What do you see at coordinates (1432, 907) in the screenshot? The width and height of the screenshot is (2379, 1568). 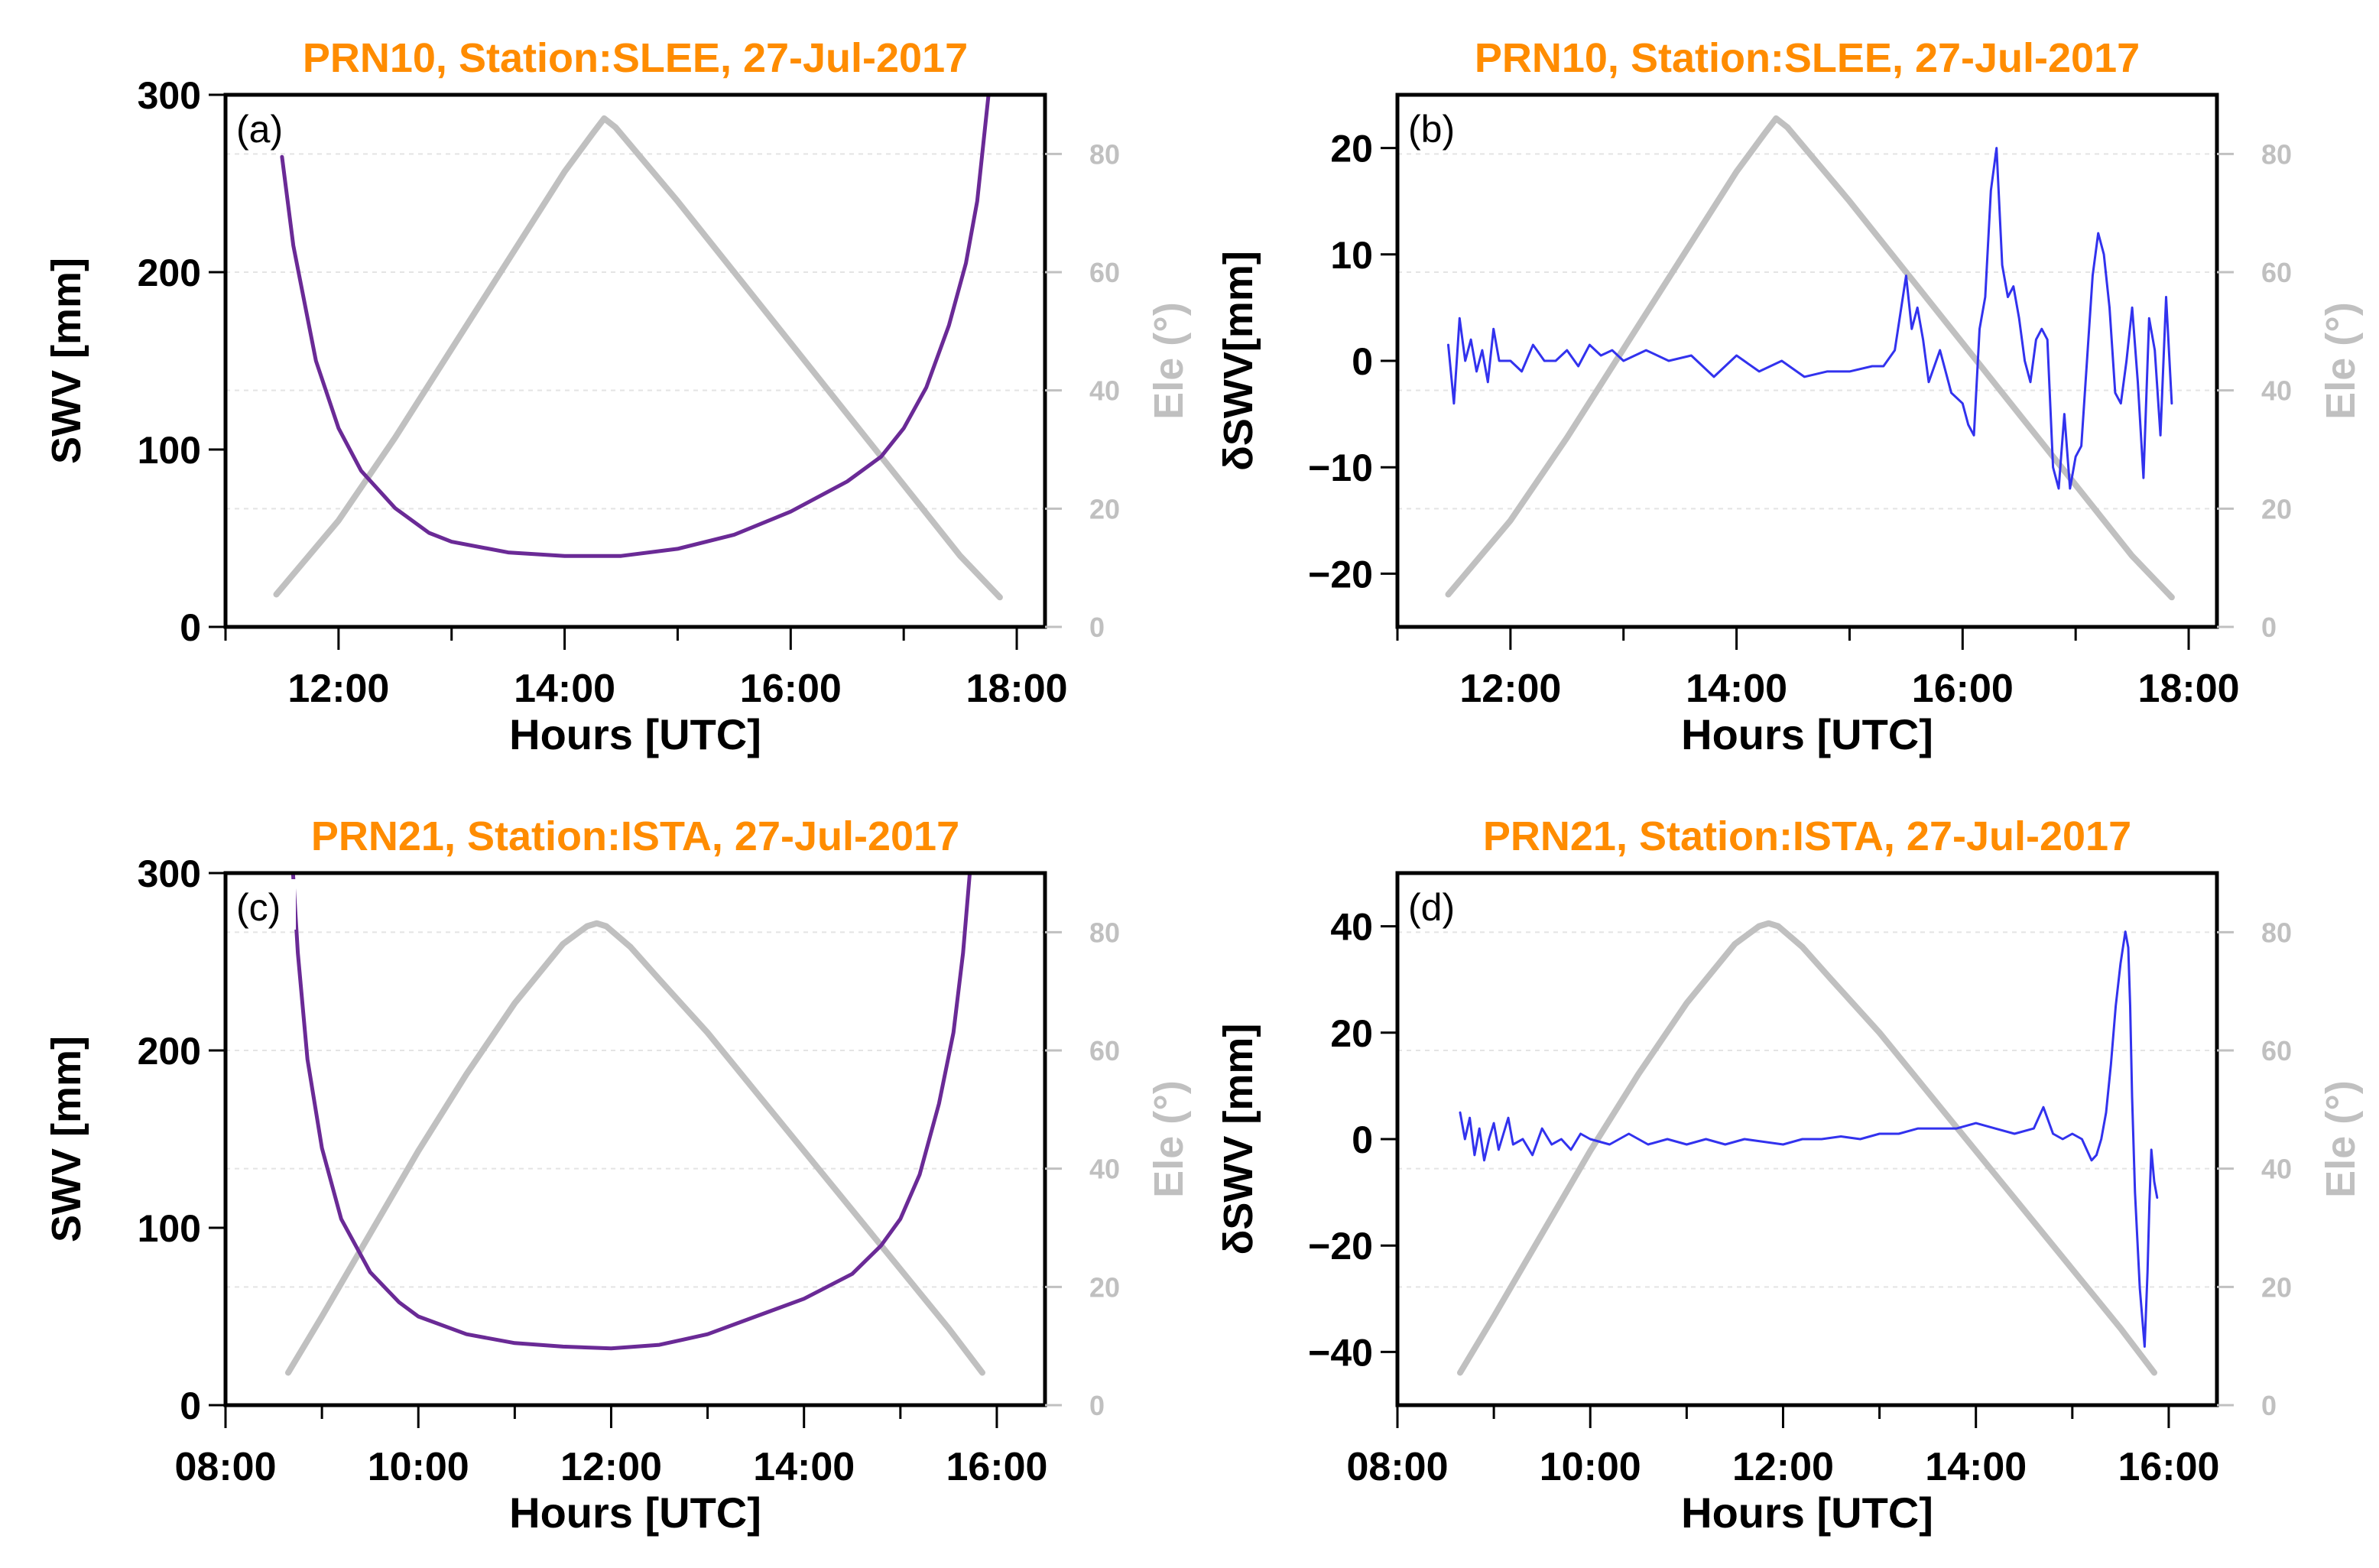 I see `panel-label: (d)` at bounding box center [1432, 907].